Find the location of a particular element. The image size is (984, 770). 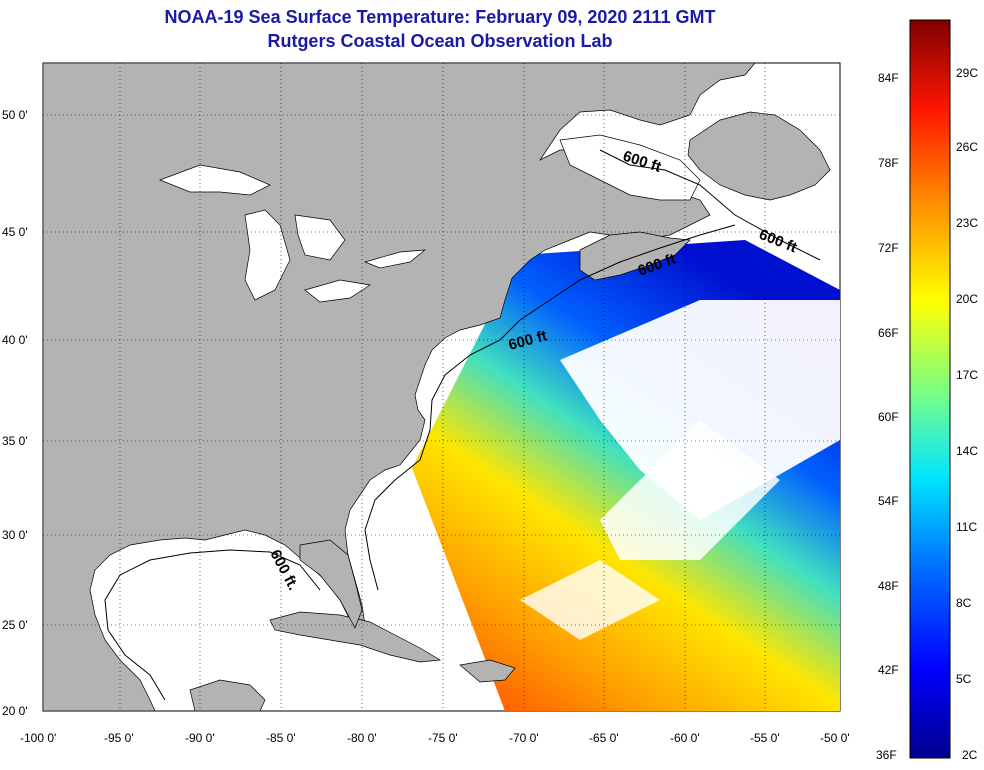

colorbar-f-label: 78F is located at coordinates (888, 163).